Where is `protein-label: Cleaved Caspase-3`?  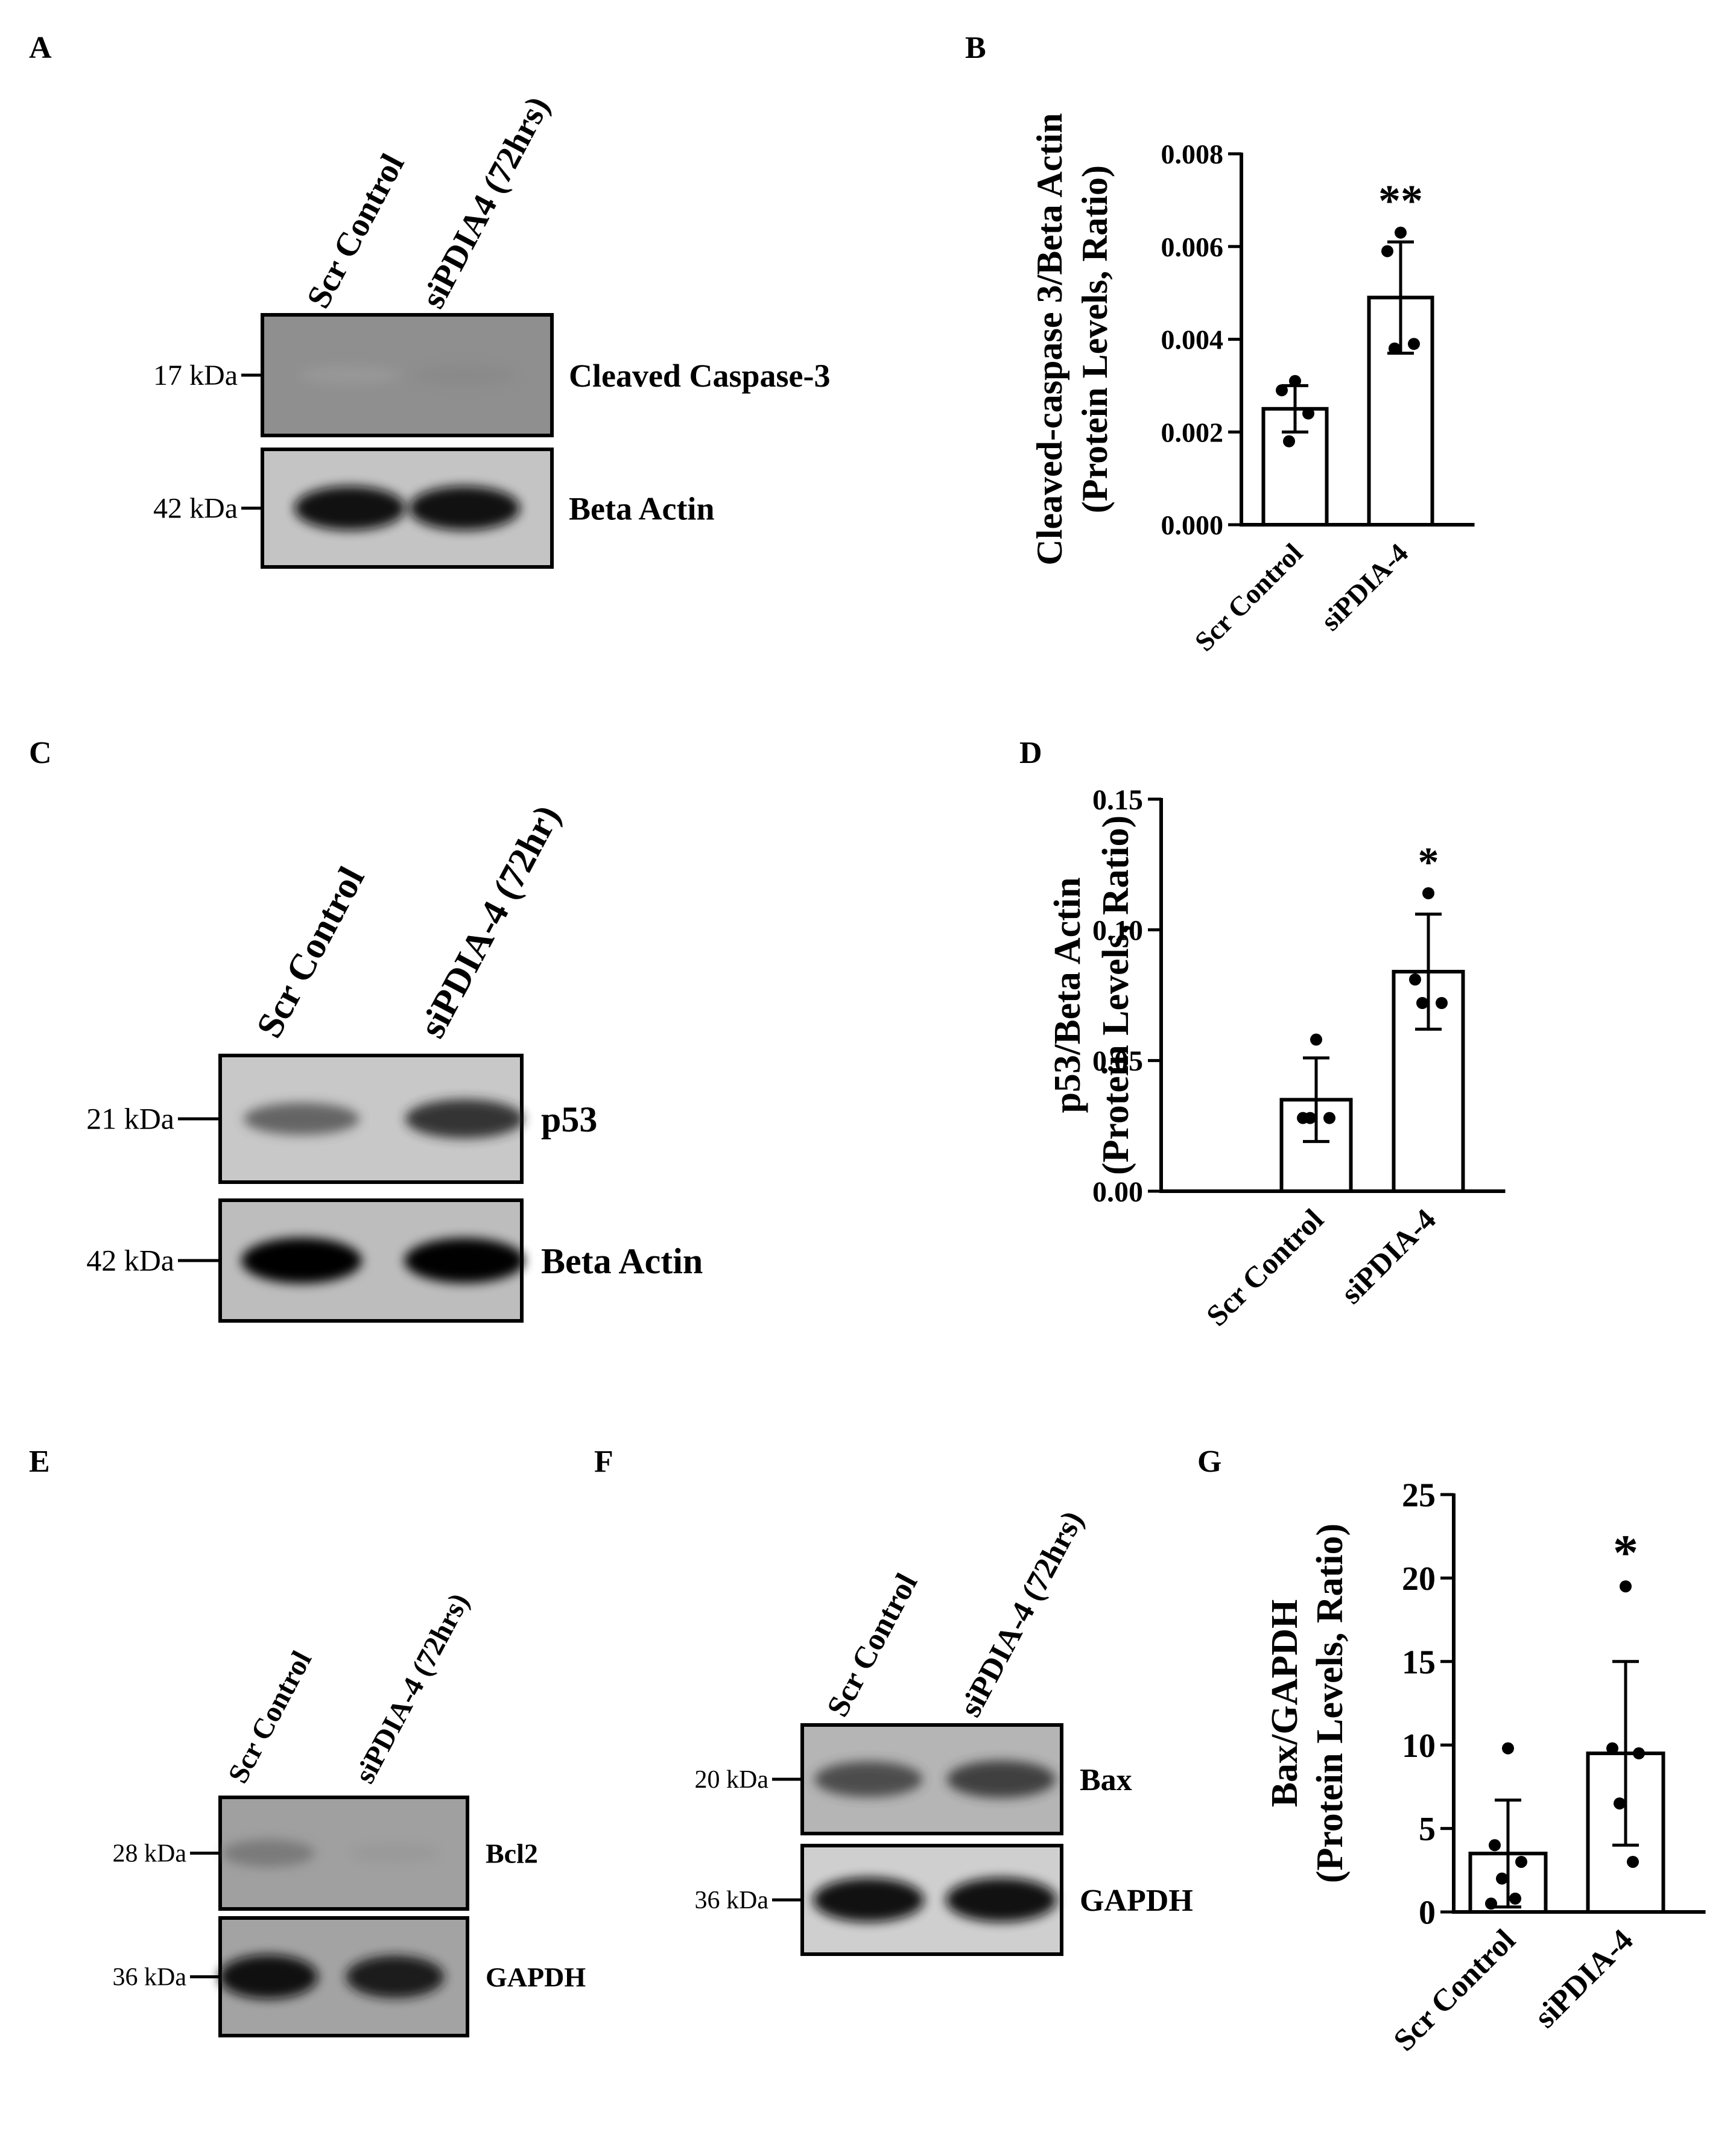
protein-label: Cleaved Caspase-3 is located at coordinates (699, 376).